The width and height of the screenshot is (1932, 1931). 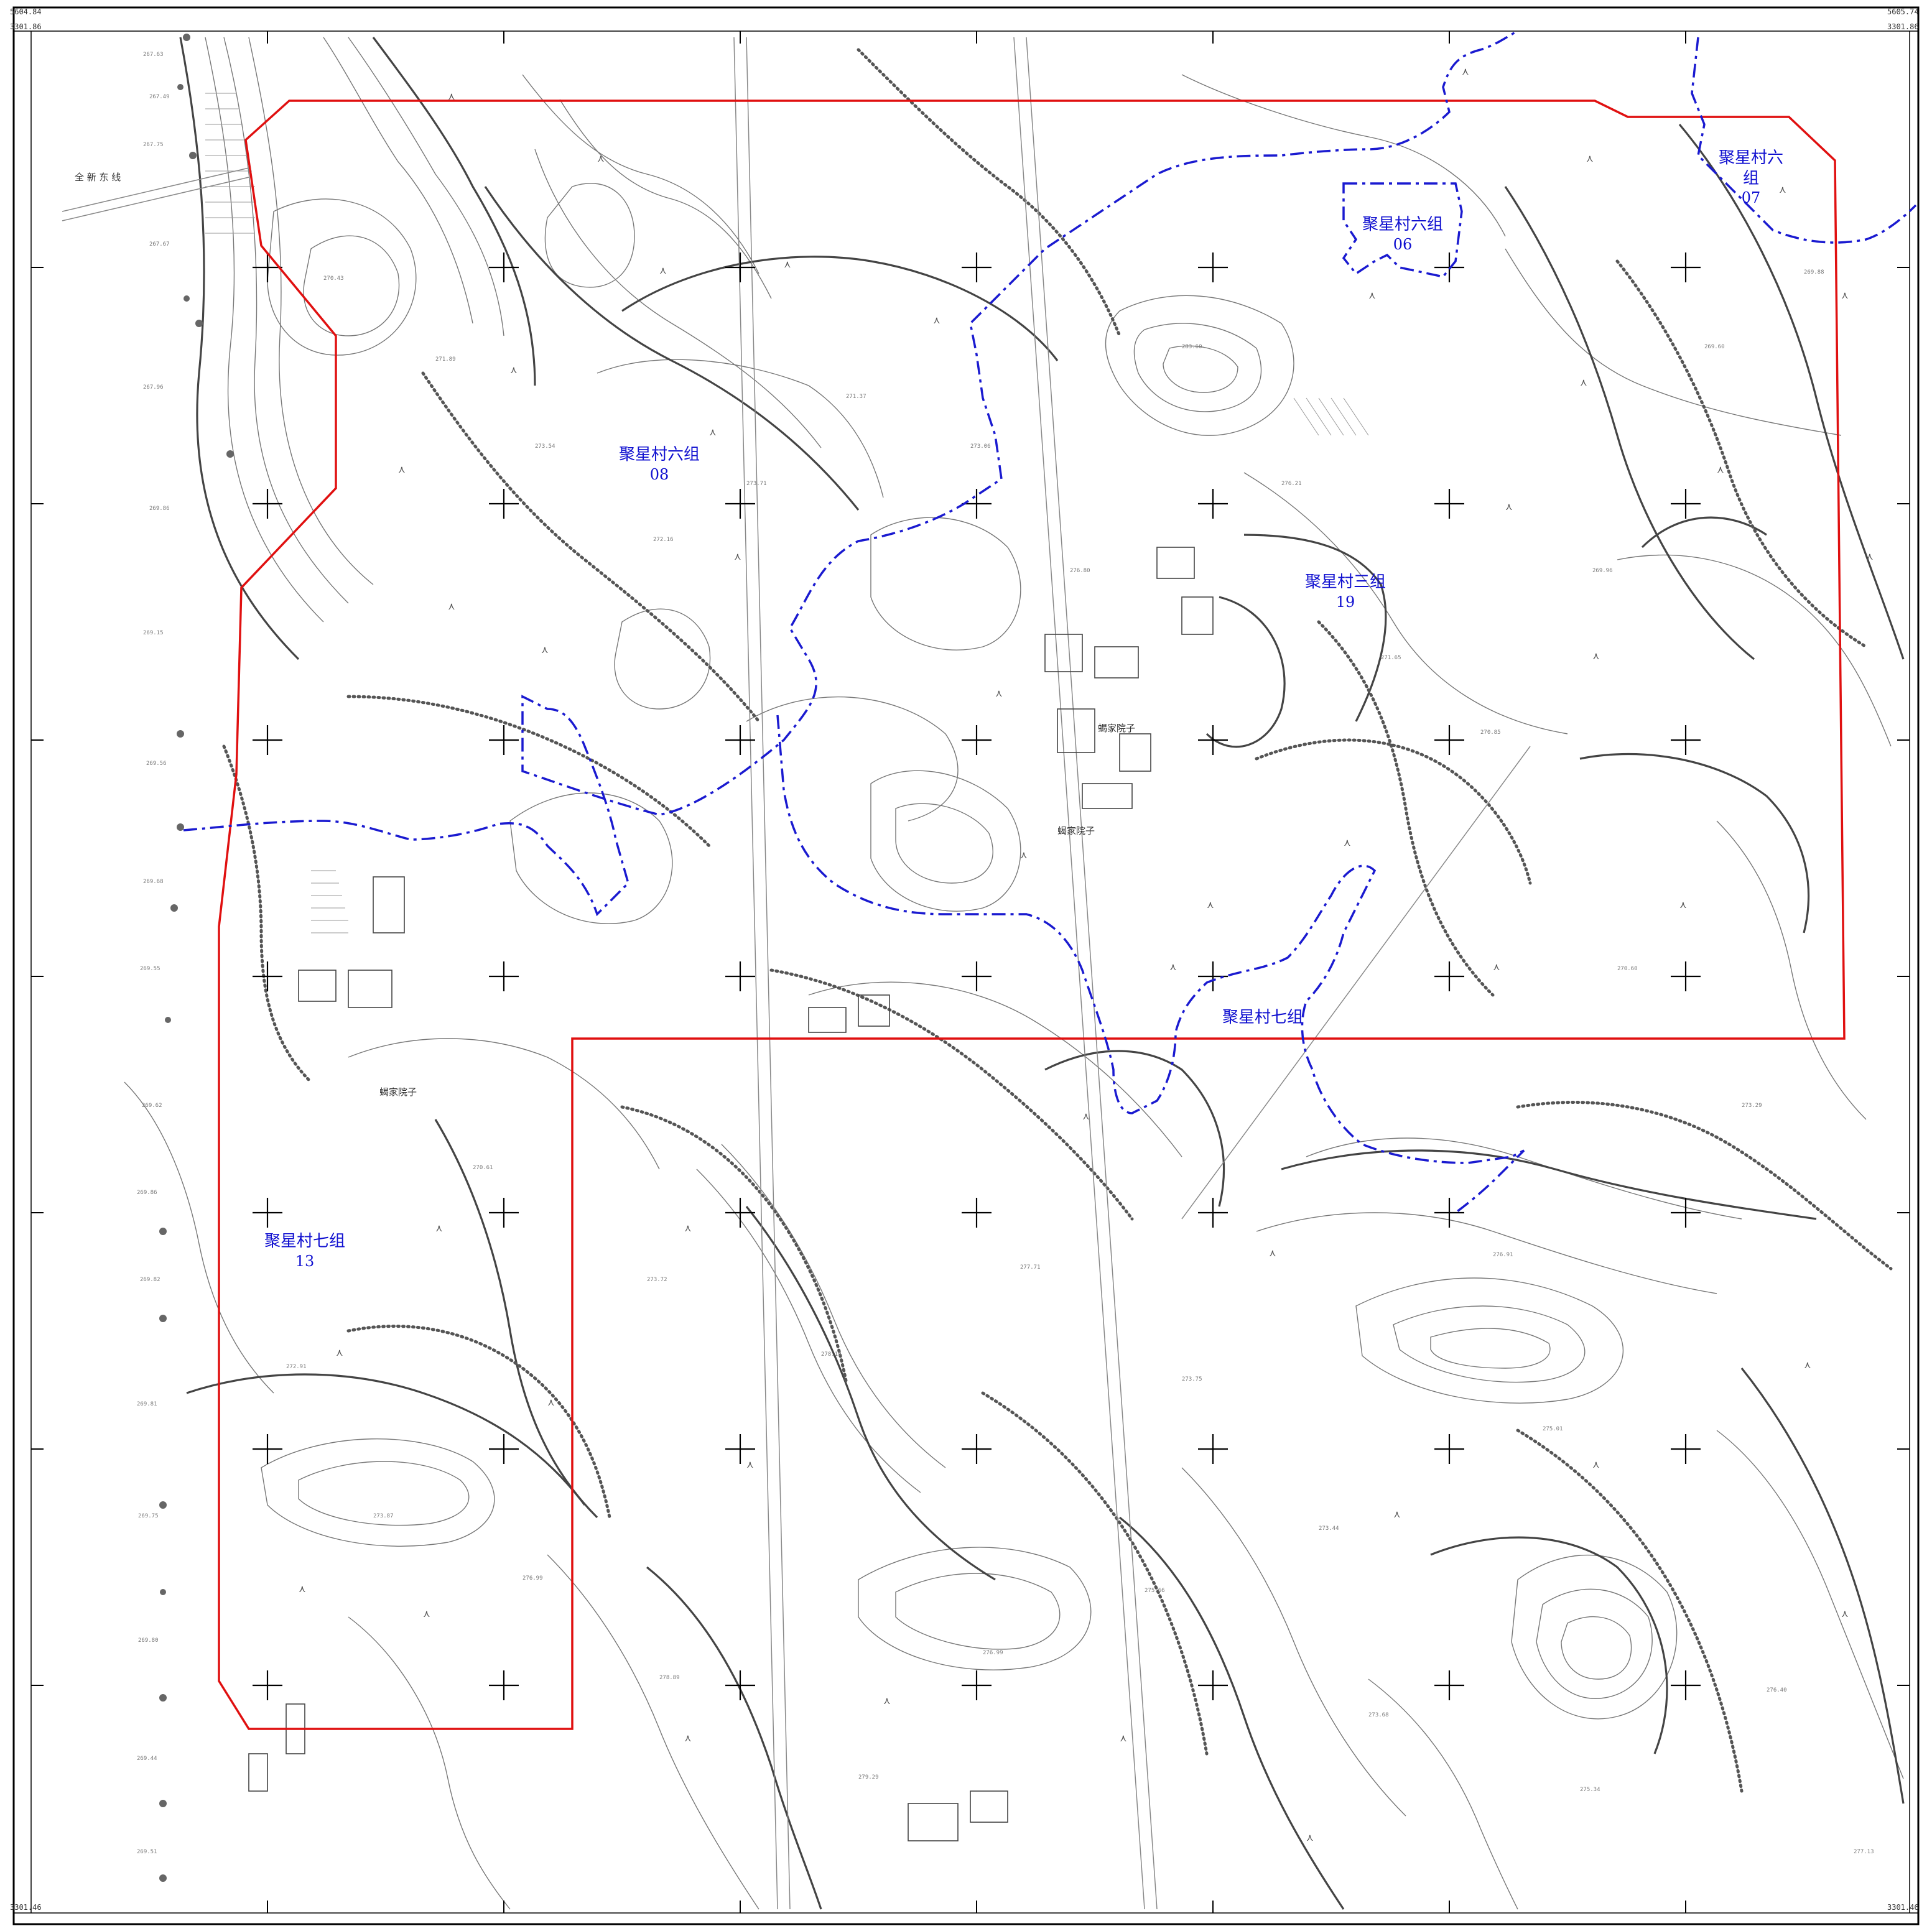 What do you see at coordinates (383, 1516) in the screenshot?
I see `svg-text: 273.87` at bounding box center [383, 1516].